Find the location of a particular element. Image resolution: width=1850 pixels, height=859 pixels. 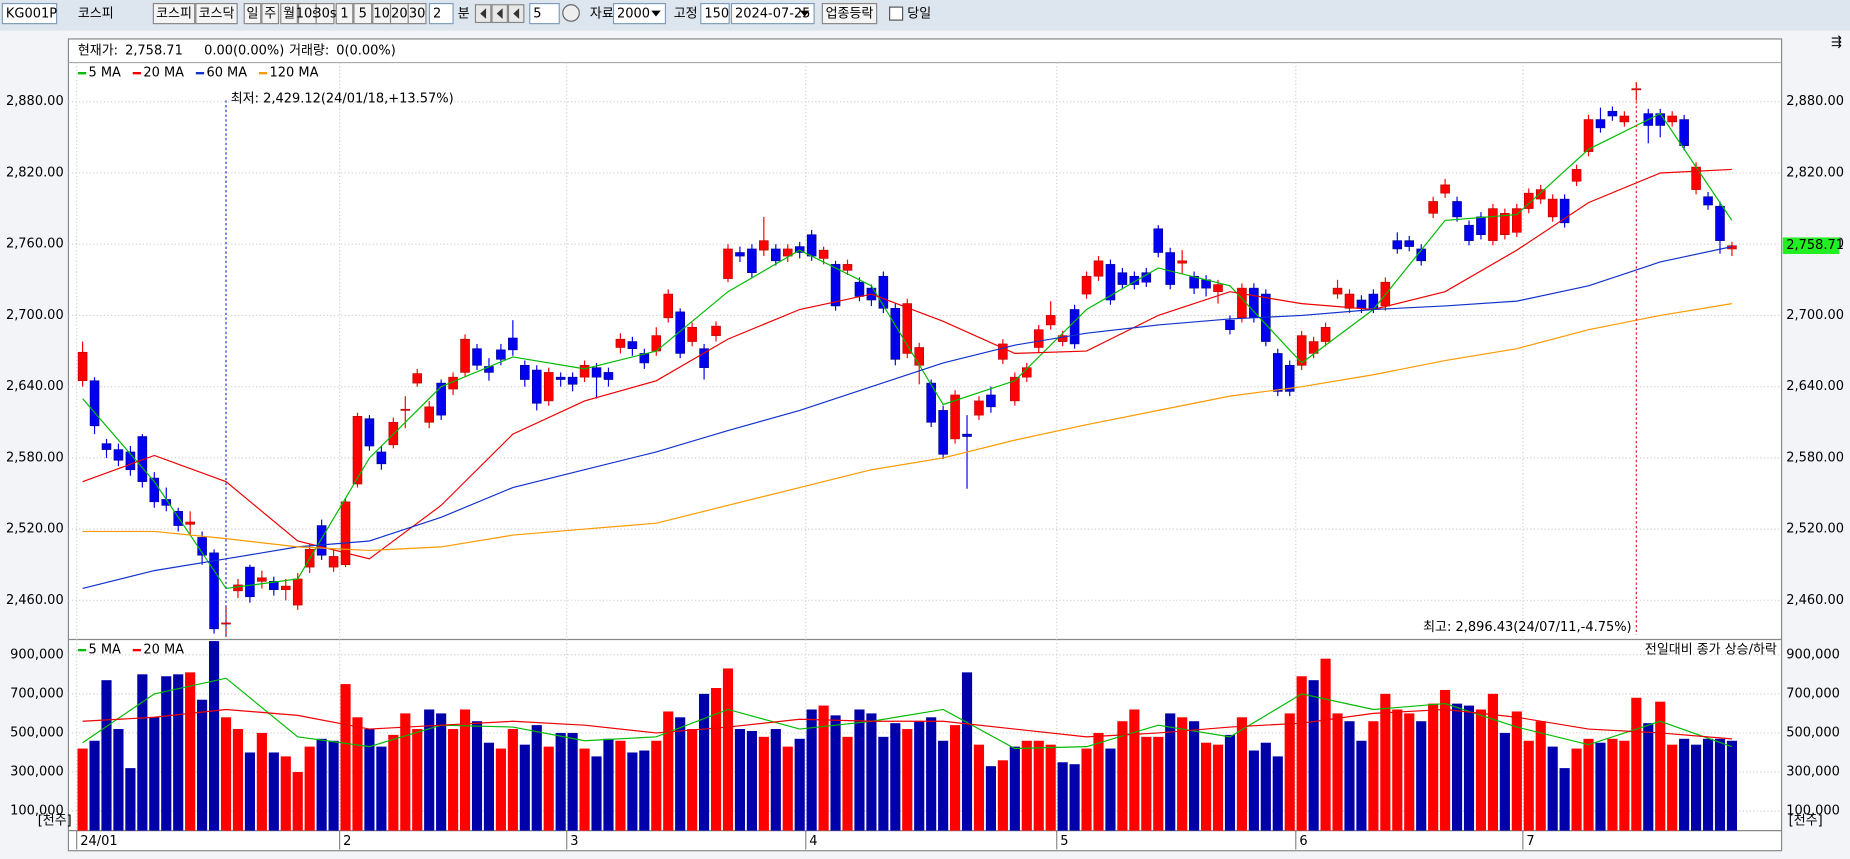

fixed-input is located at coordinates (715, 13).